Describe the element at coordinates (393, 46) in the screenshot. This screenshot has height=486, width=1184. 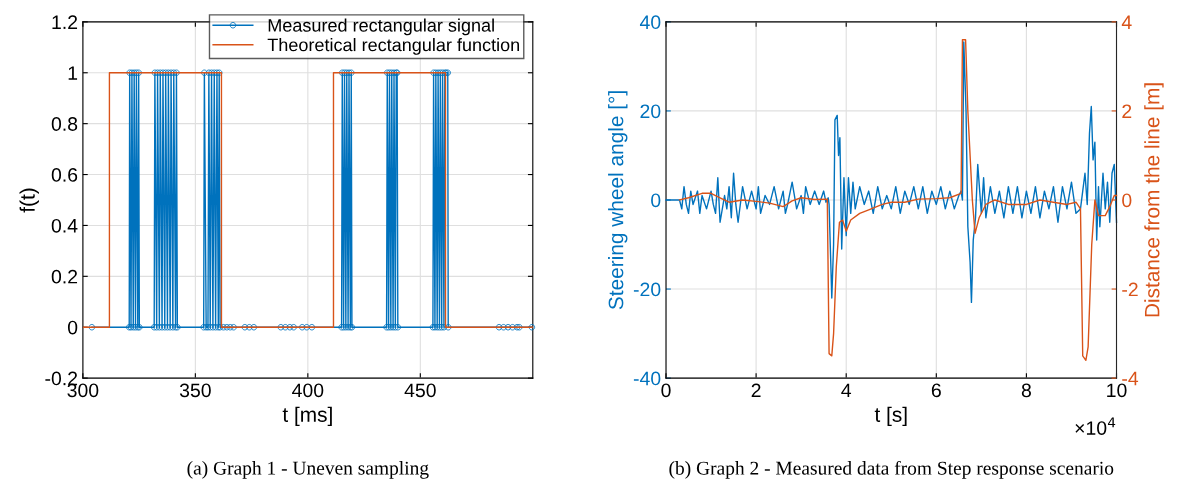
I see `legend-label: Theoretical rectangular function` at that location.